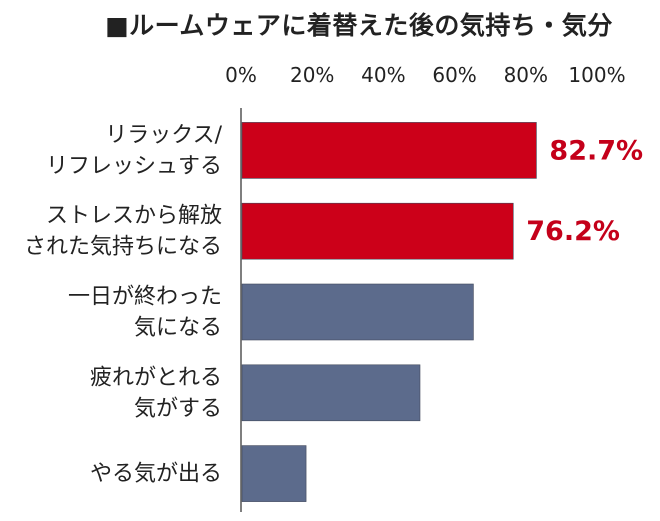 The image size is (660, 521). Describe the element at coordinates (156, 377) in the screenshot. I see `category-label: 疲れがとれる` at that location.